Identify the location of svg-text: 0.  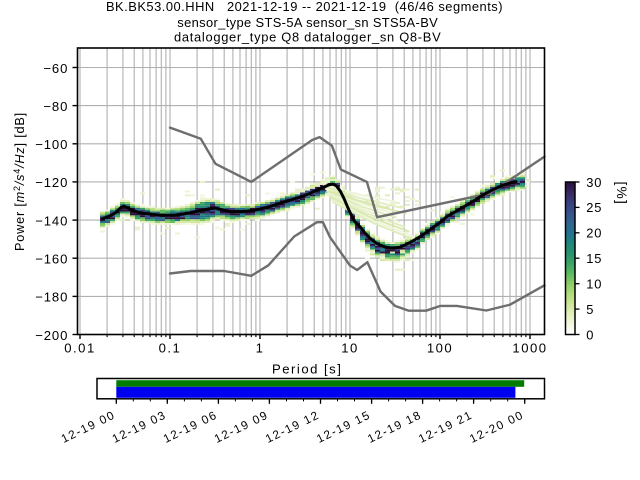
(590, 334).